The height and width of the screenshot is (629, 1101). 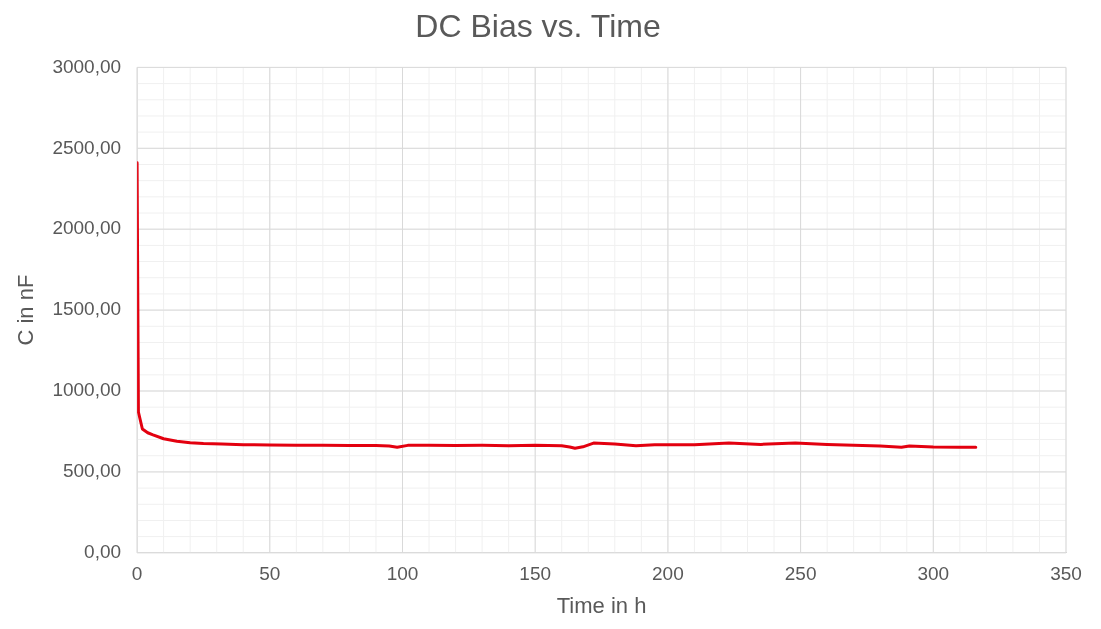 I want to click on y-tick-label: 2000,00, so click(x=87, y=228).